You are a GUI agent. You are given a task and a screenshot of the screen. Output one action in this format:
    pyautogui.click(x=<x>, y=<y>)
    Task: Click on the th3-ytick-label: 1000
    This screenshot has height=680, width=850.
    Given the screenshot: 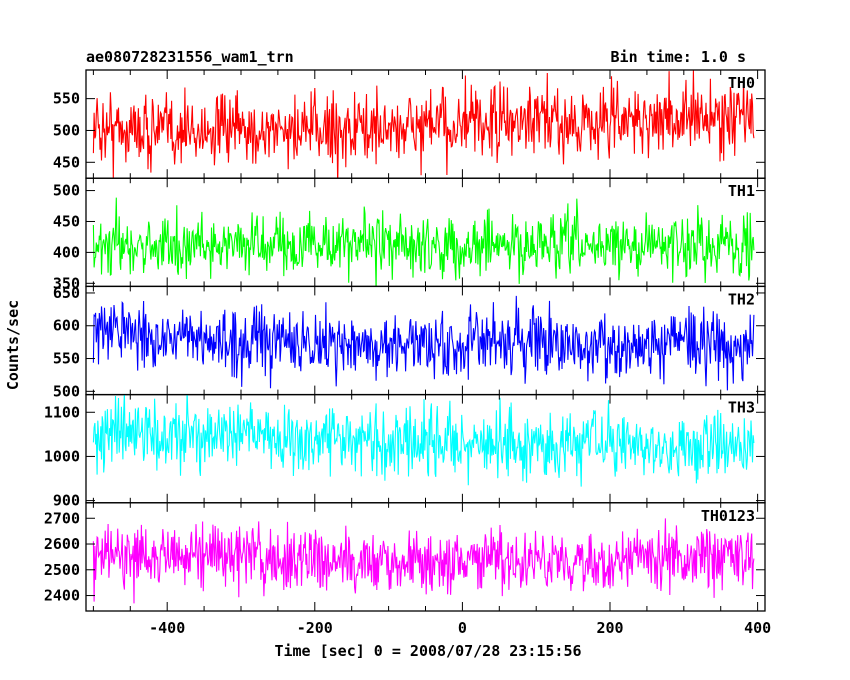 What is the action you would take?
    pyautogui.click(x=62, y=456)
    